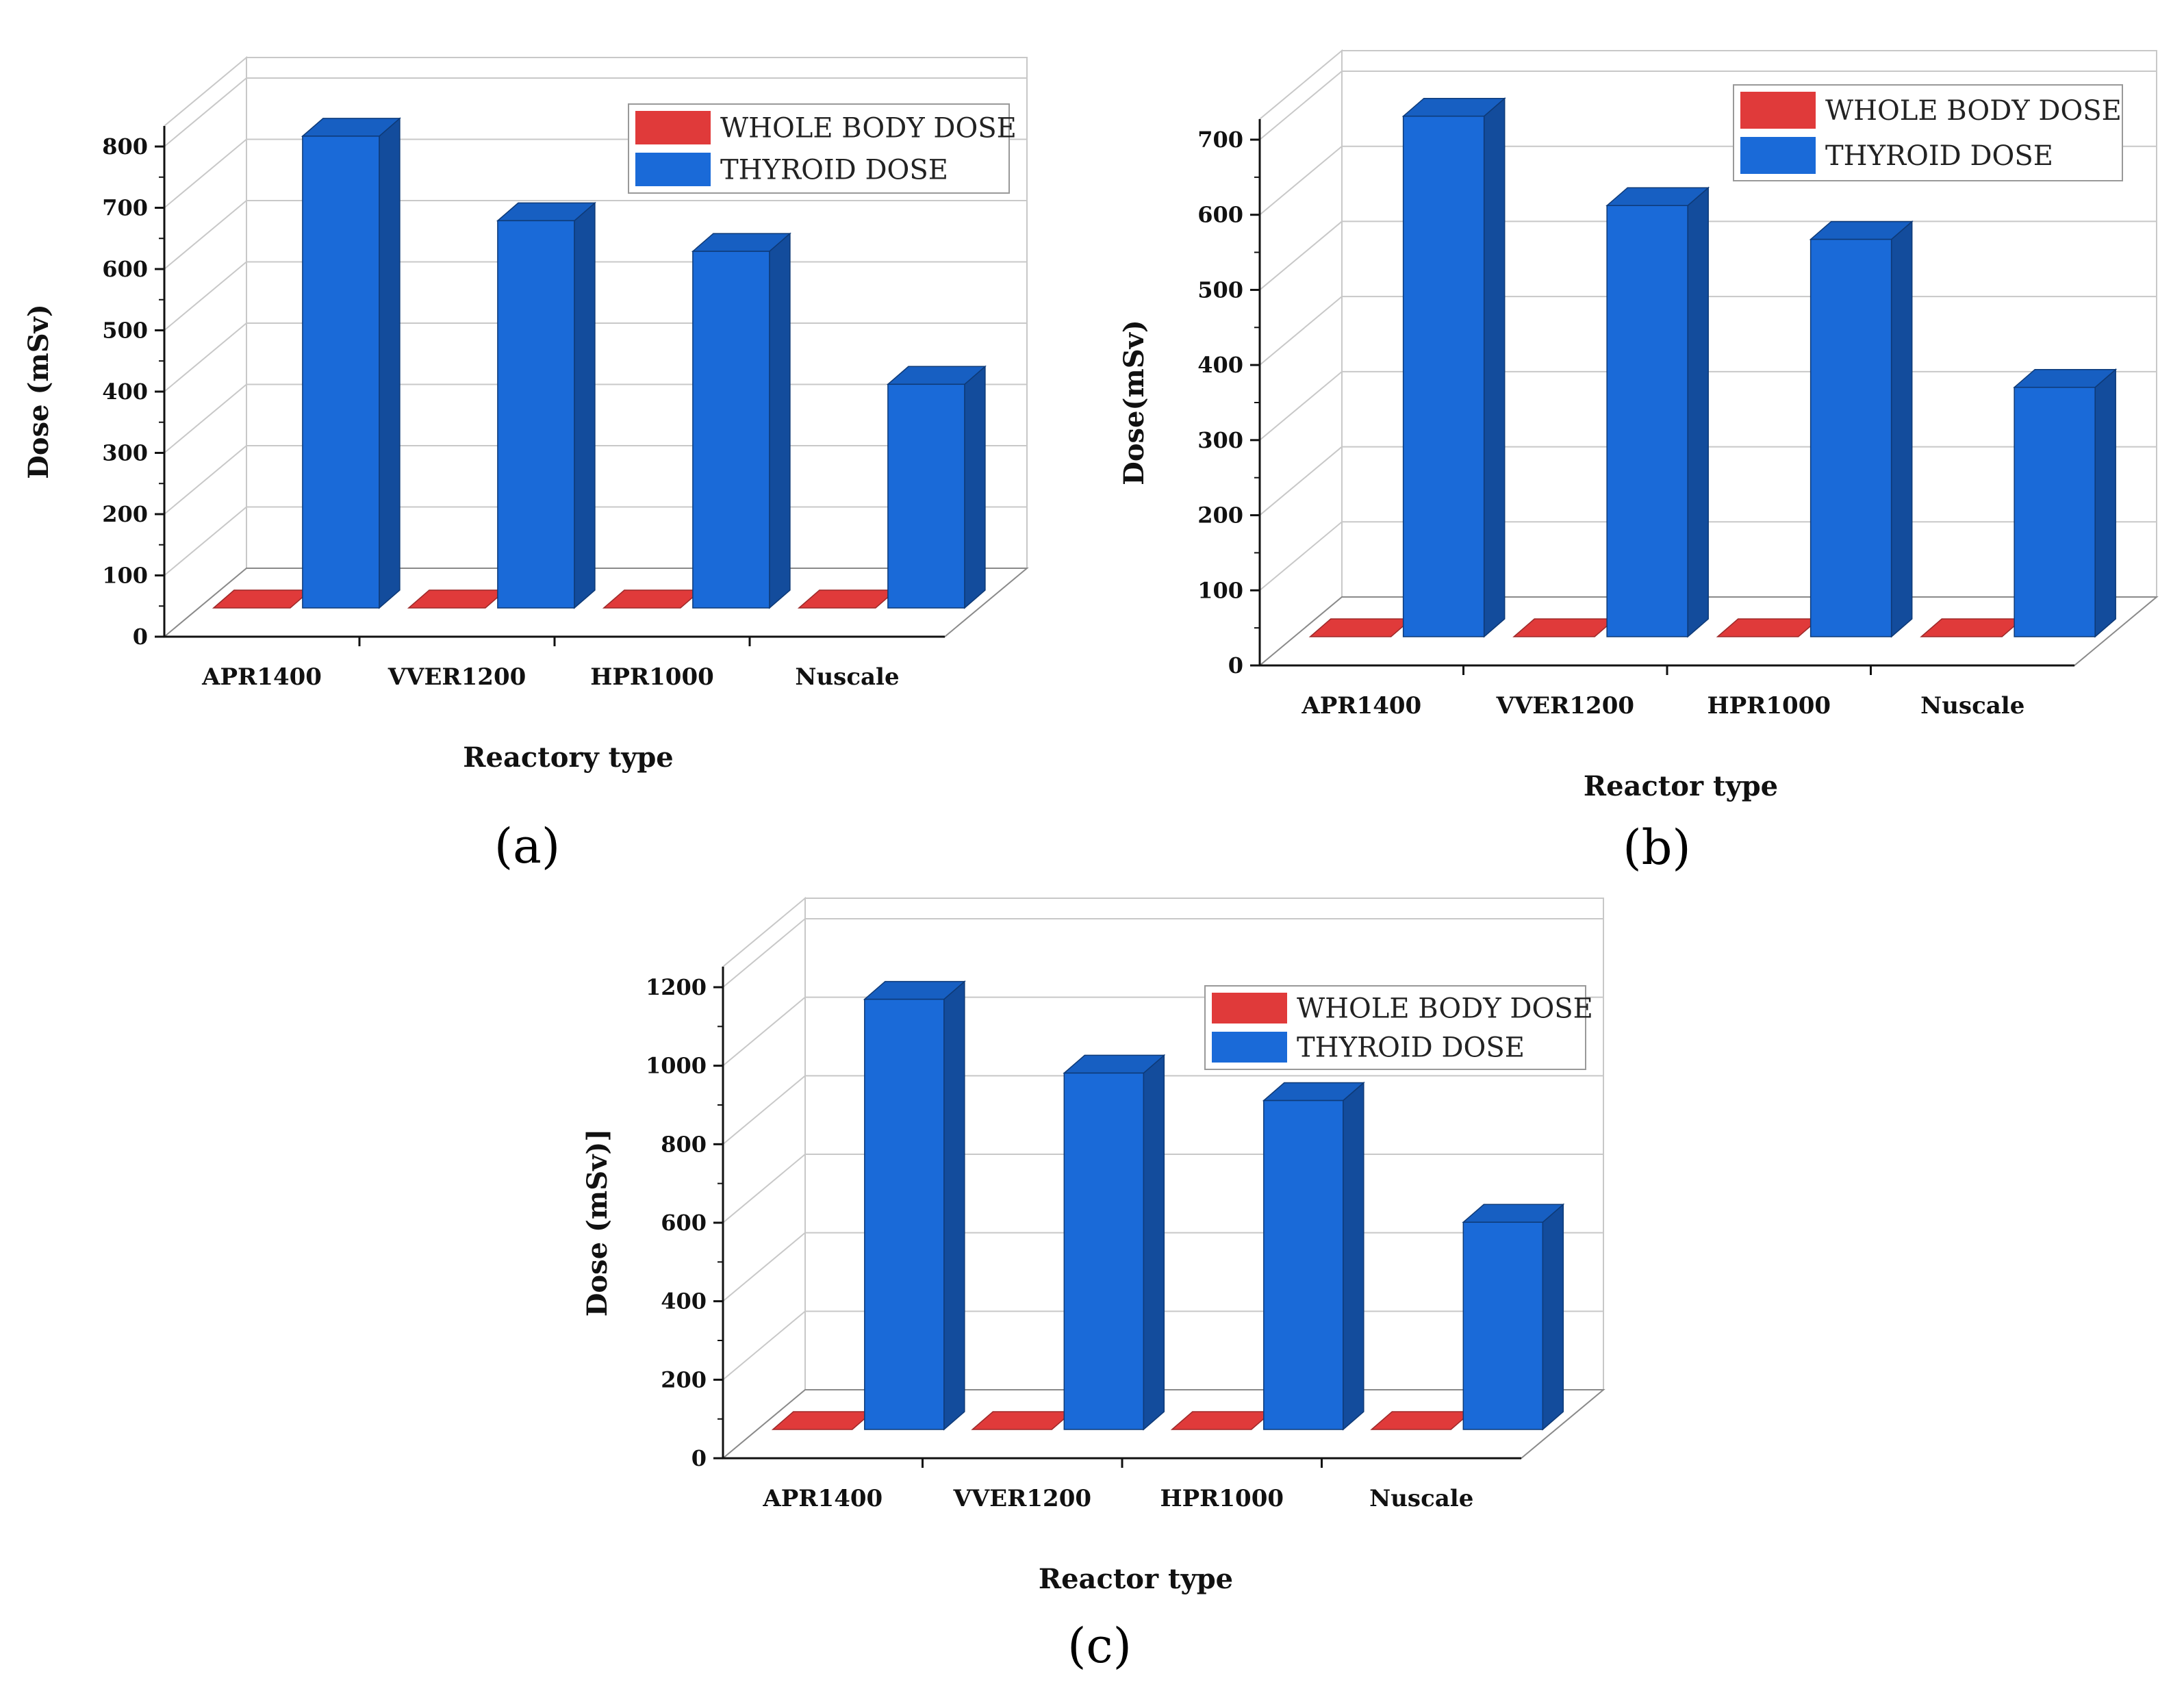 This screenshot has height=1691, width=2184. I want to click on y-axis-title: Dose (mSv)], so click(597, 1223).